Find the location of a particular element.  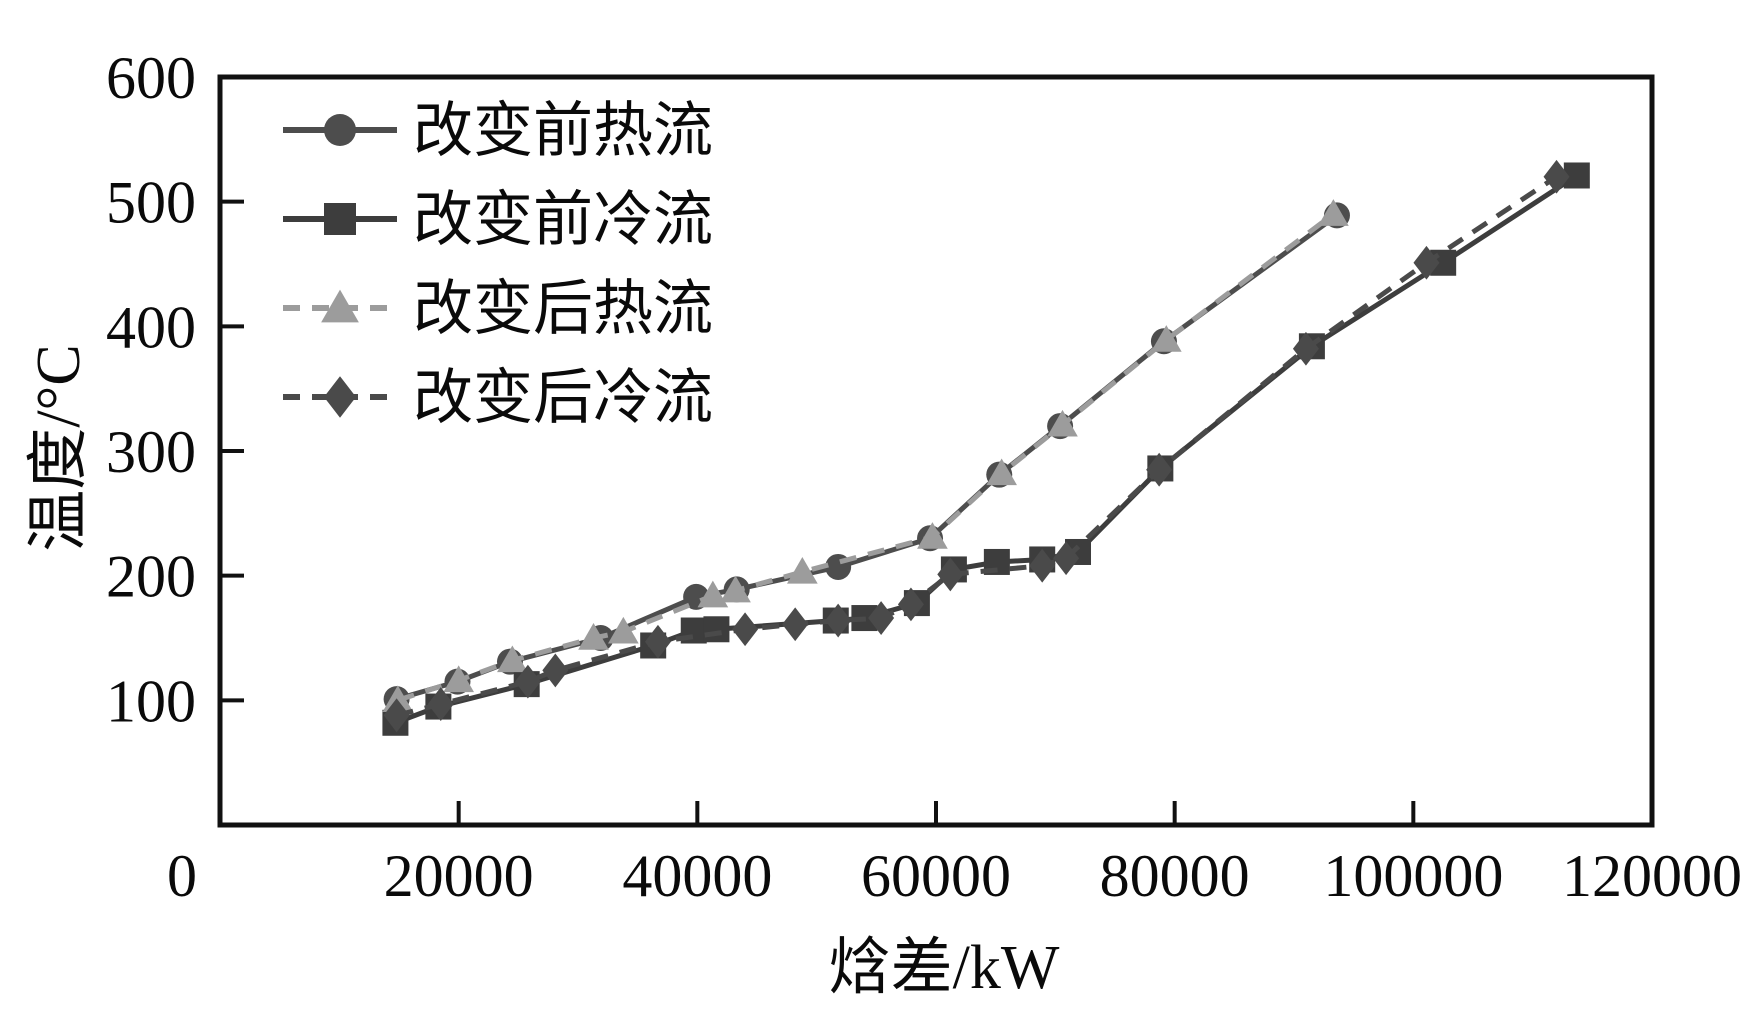

x-axis-title: 焓差/kW is located at coordinates (944, 968).